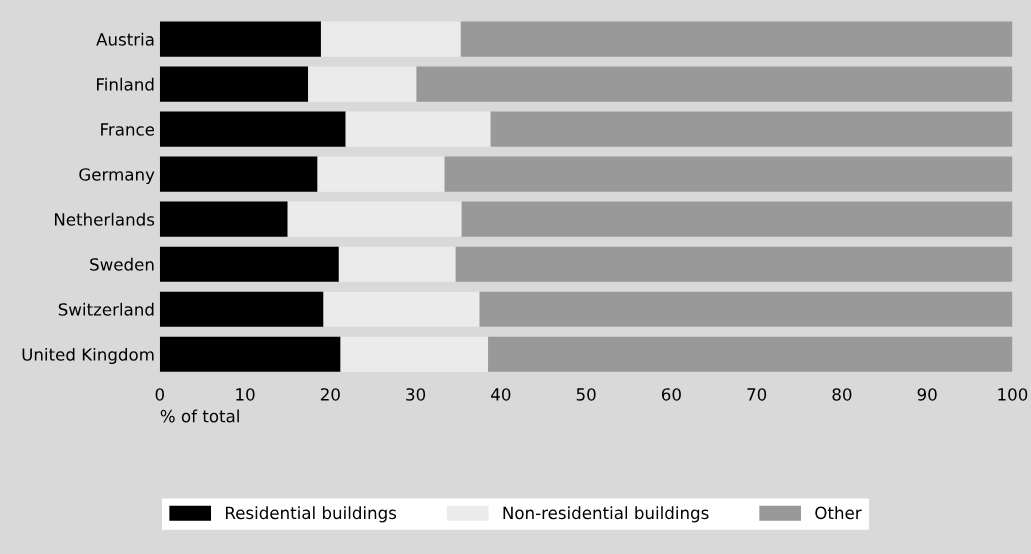 The width and height of the screenshot is (1031, 554). Describe the element at coordinates (159, 394) in the screenshot. I see `x-tick-label: 0` at that location.